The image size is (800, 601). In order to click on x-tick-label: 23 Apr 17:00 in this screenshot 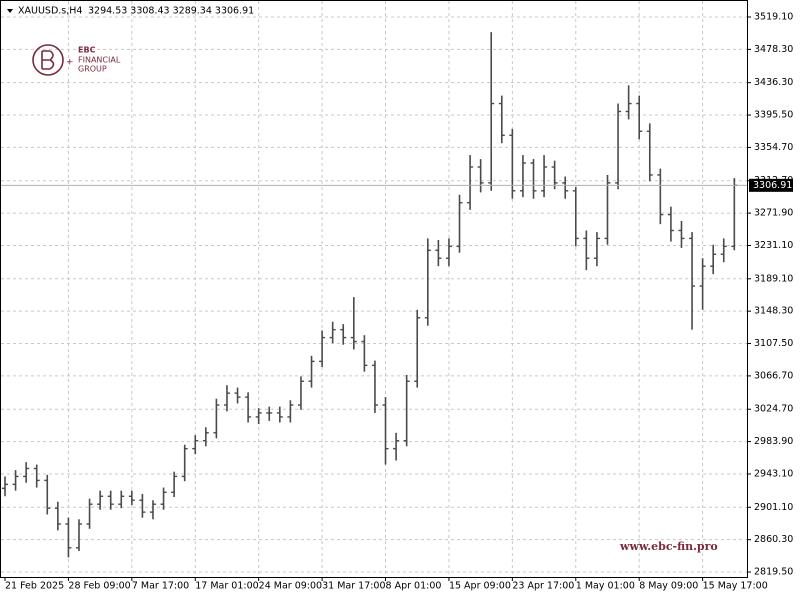, I will do `click(543, 586)`.